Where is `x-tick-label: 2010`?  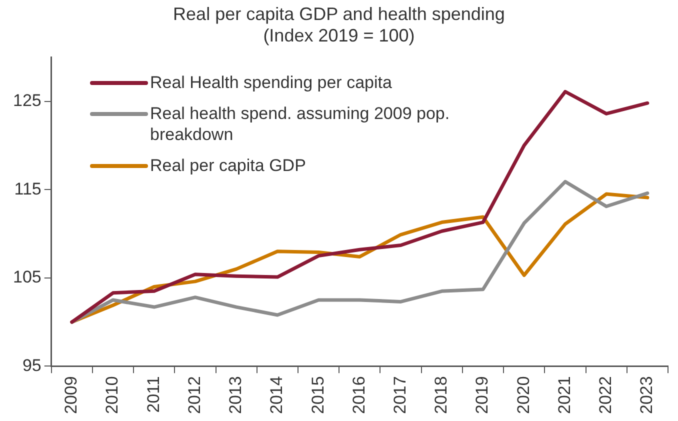
x-tick-label: 2010 is located at coordinates (112, 395).